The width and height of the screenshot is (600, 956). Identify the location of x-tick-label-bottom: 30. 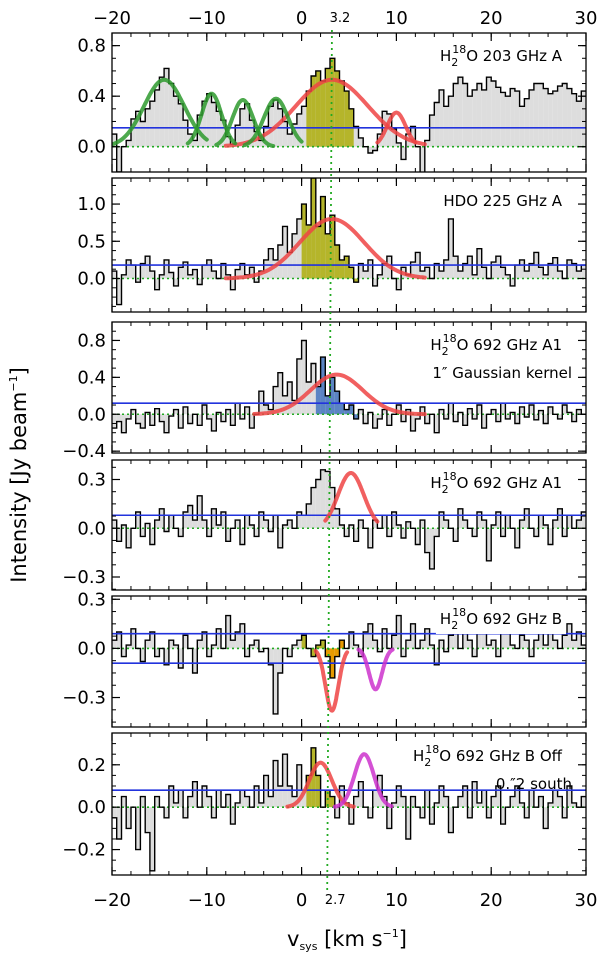
(586, 900).